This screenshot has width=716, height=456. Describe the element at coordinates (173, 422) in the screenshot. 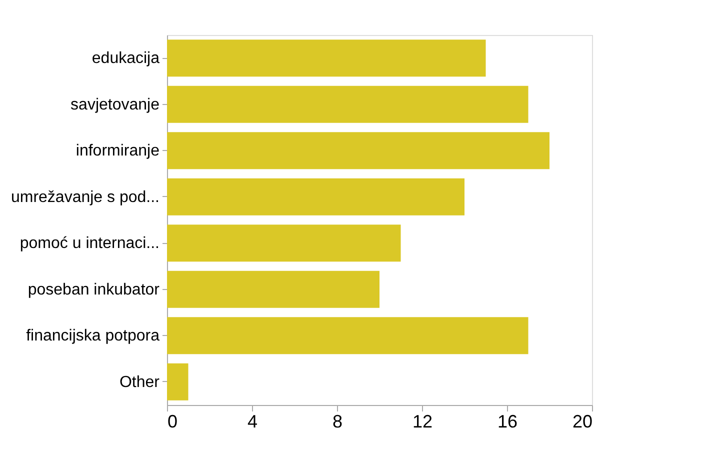

I see `x-tick-label: 0` at that location.